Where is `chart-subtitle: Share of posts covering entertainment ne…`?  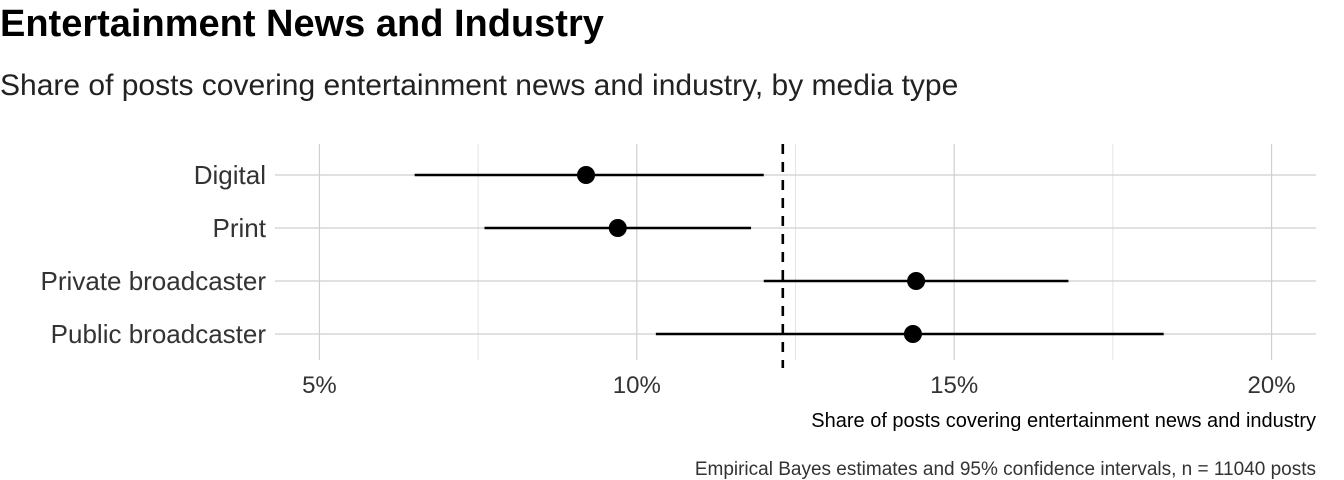 chart-subtitle: Share of posts covering entertainment ne… is located at coordinates (479, 85).